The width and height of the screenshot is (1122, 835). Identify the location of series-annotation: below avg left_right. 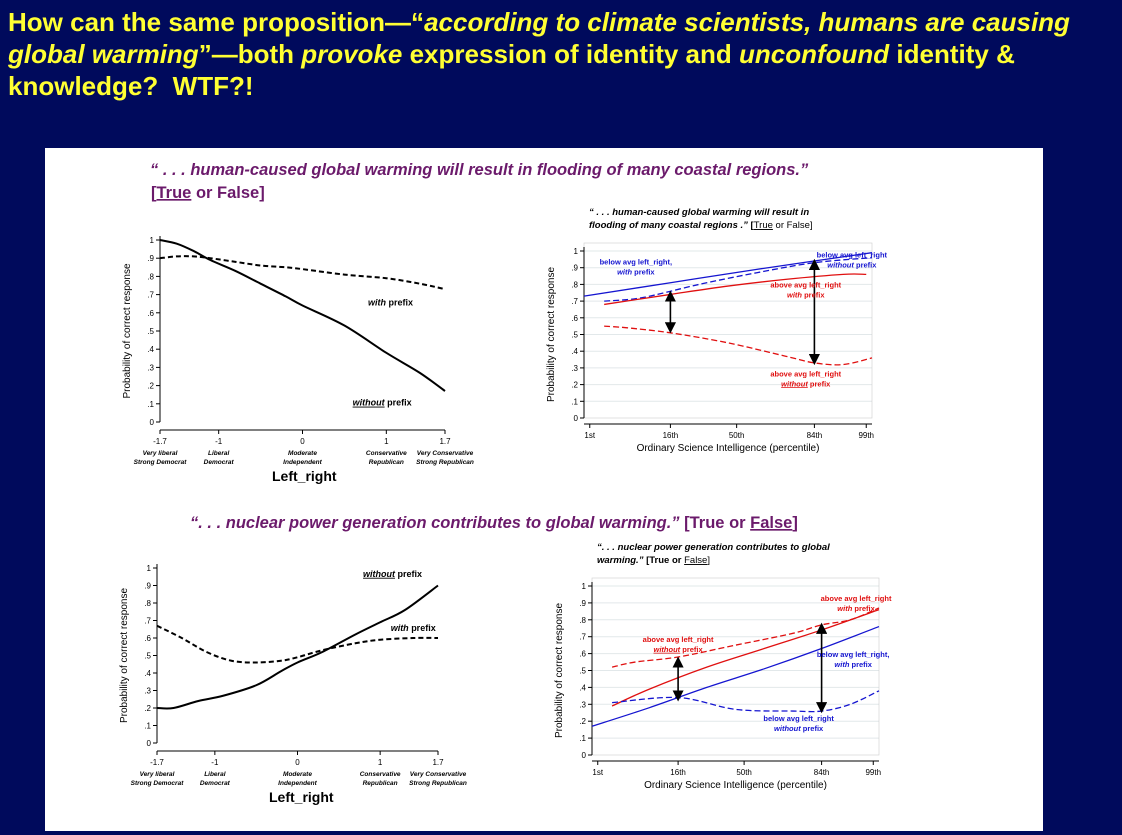
(798, 718).